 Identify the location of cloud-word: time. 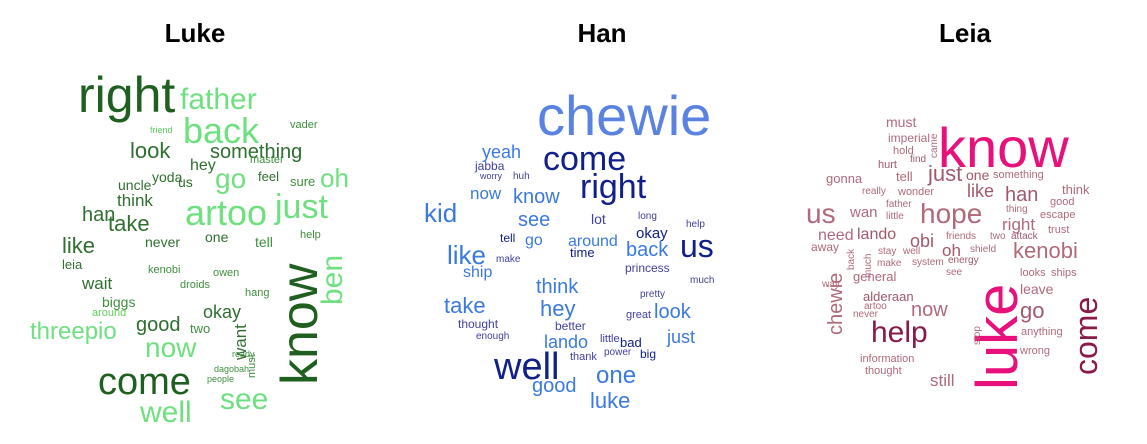
(582, 252).